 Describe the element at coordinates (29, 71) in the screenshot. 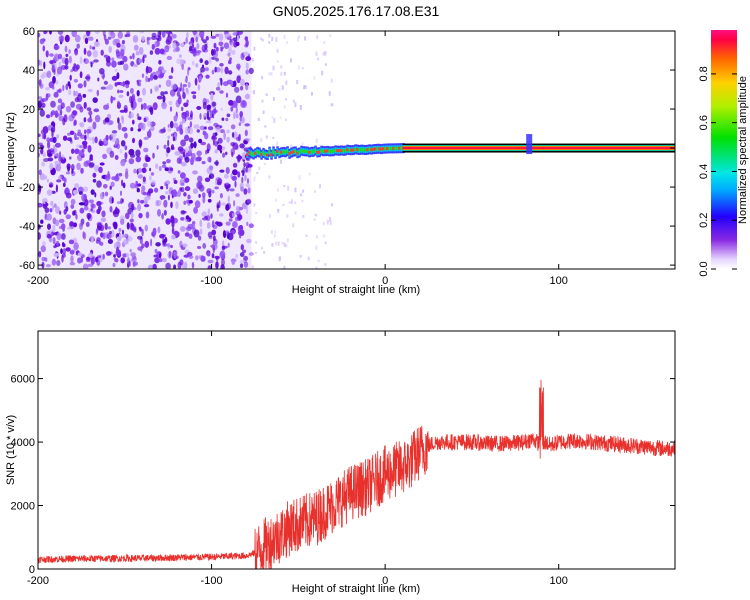

I see `y-tick-label: 40` at that location.